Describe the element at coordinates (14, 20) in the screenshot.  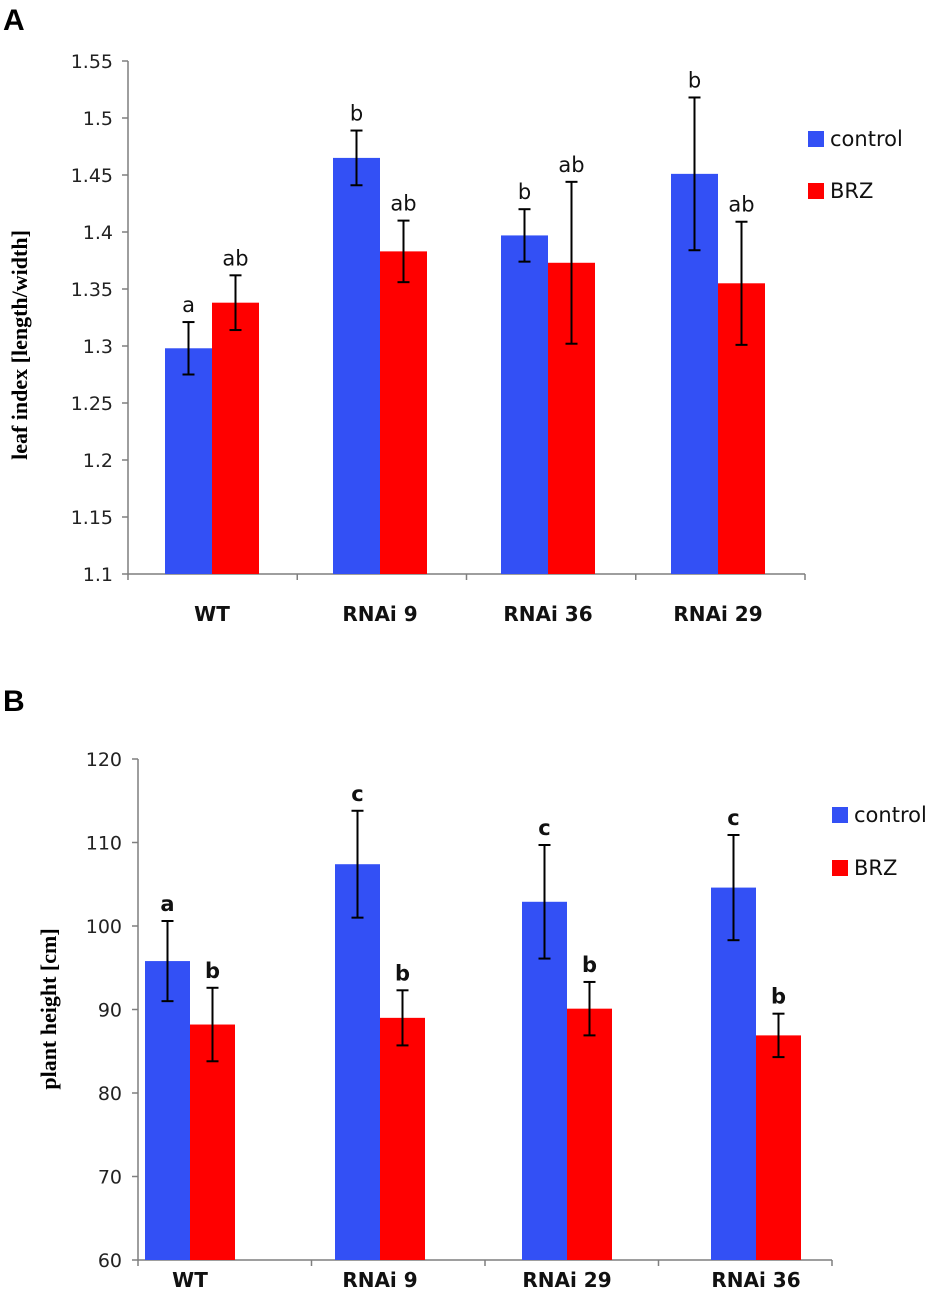
I see `panel-a-letter: A` at that location.